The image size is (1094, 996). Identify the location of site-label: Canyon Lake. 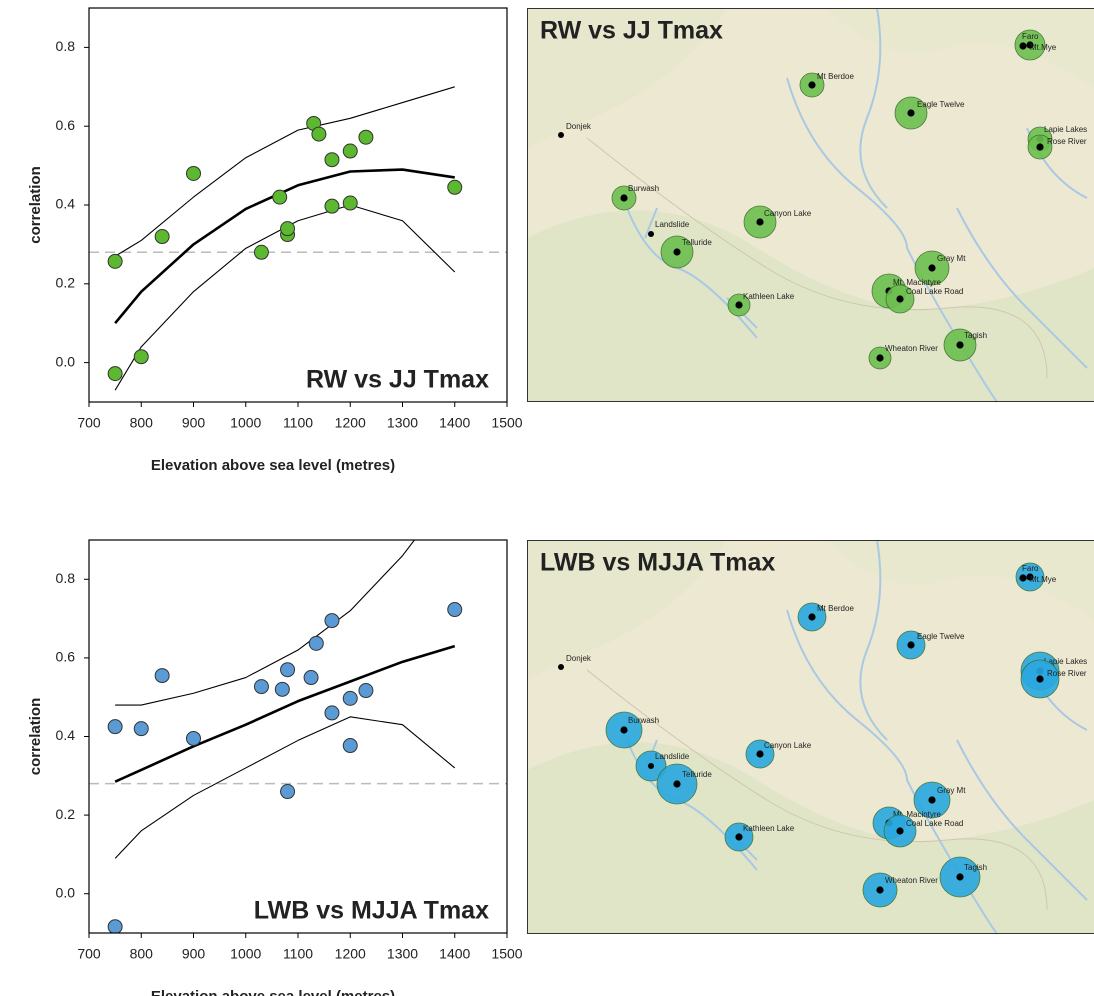
(788, 213).